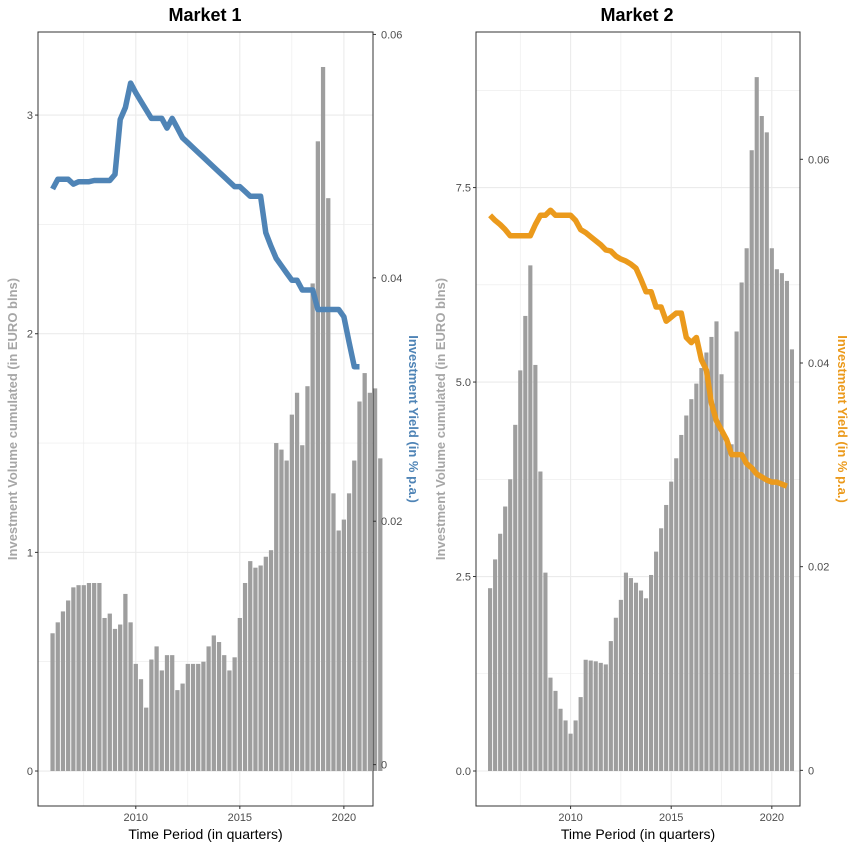 Image resolution: width=854 pixels, height=849 pixels. What do you see at coordinates (570, 818) in the screenshot?
I see `x-tick-label: 2010` at bounding box center [570, 818].